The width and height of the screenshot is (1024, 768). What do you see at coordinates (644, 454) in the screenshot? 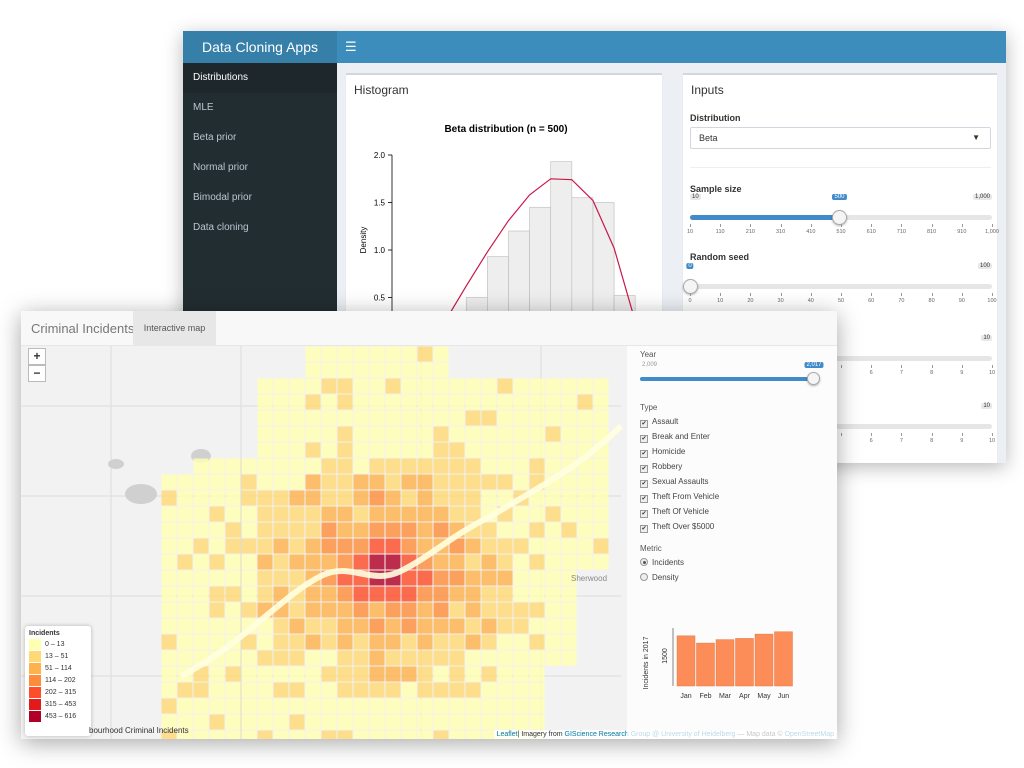
I see `checkbox-checked-icon: ✔` at bounding box center [644, 454].